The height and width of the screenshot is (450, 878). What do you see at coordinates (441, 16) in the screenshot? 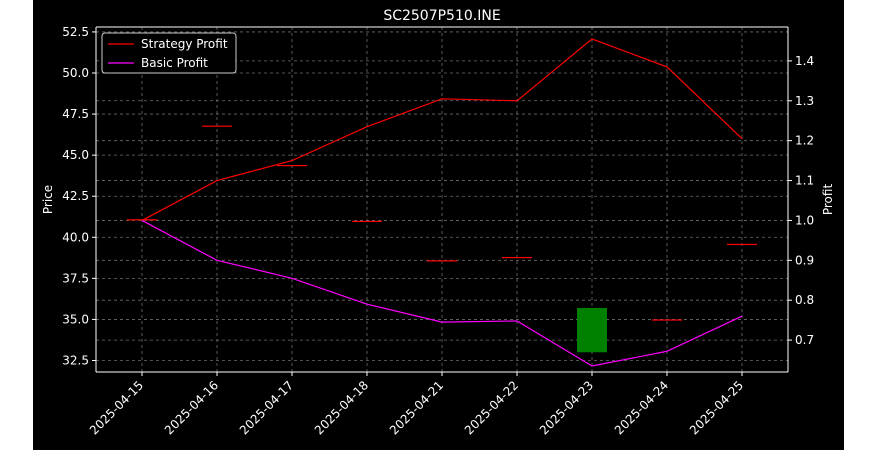
I see `chart-title: SC2507P510.INE` at bounding box center [441, 16].